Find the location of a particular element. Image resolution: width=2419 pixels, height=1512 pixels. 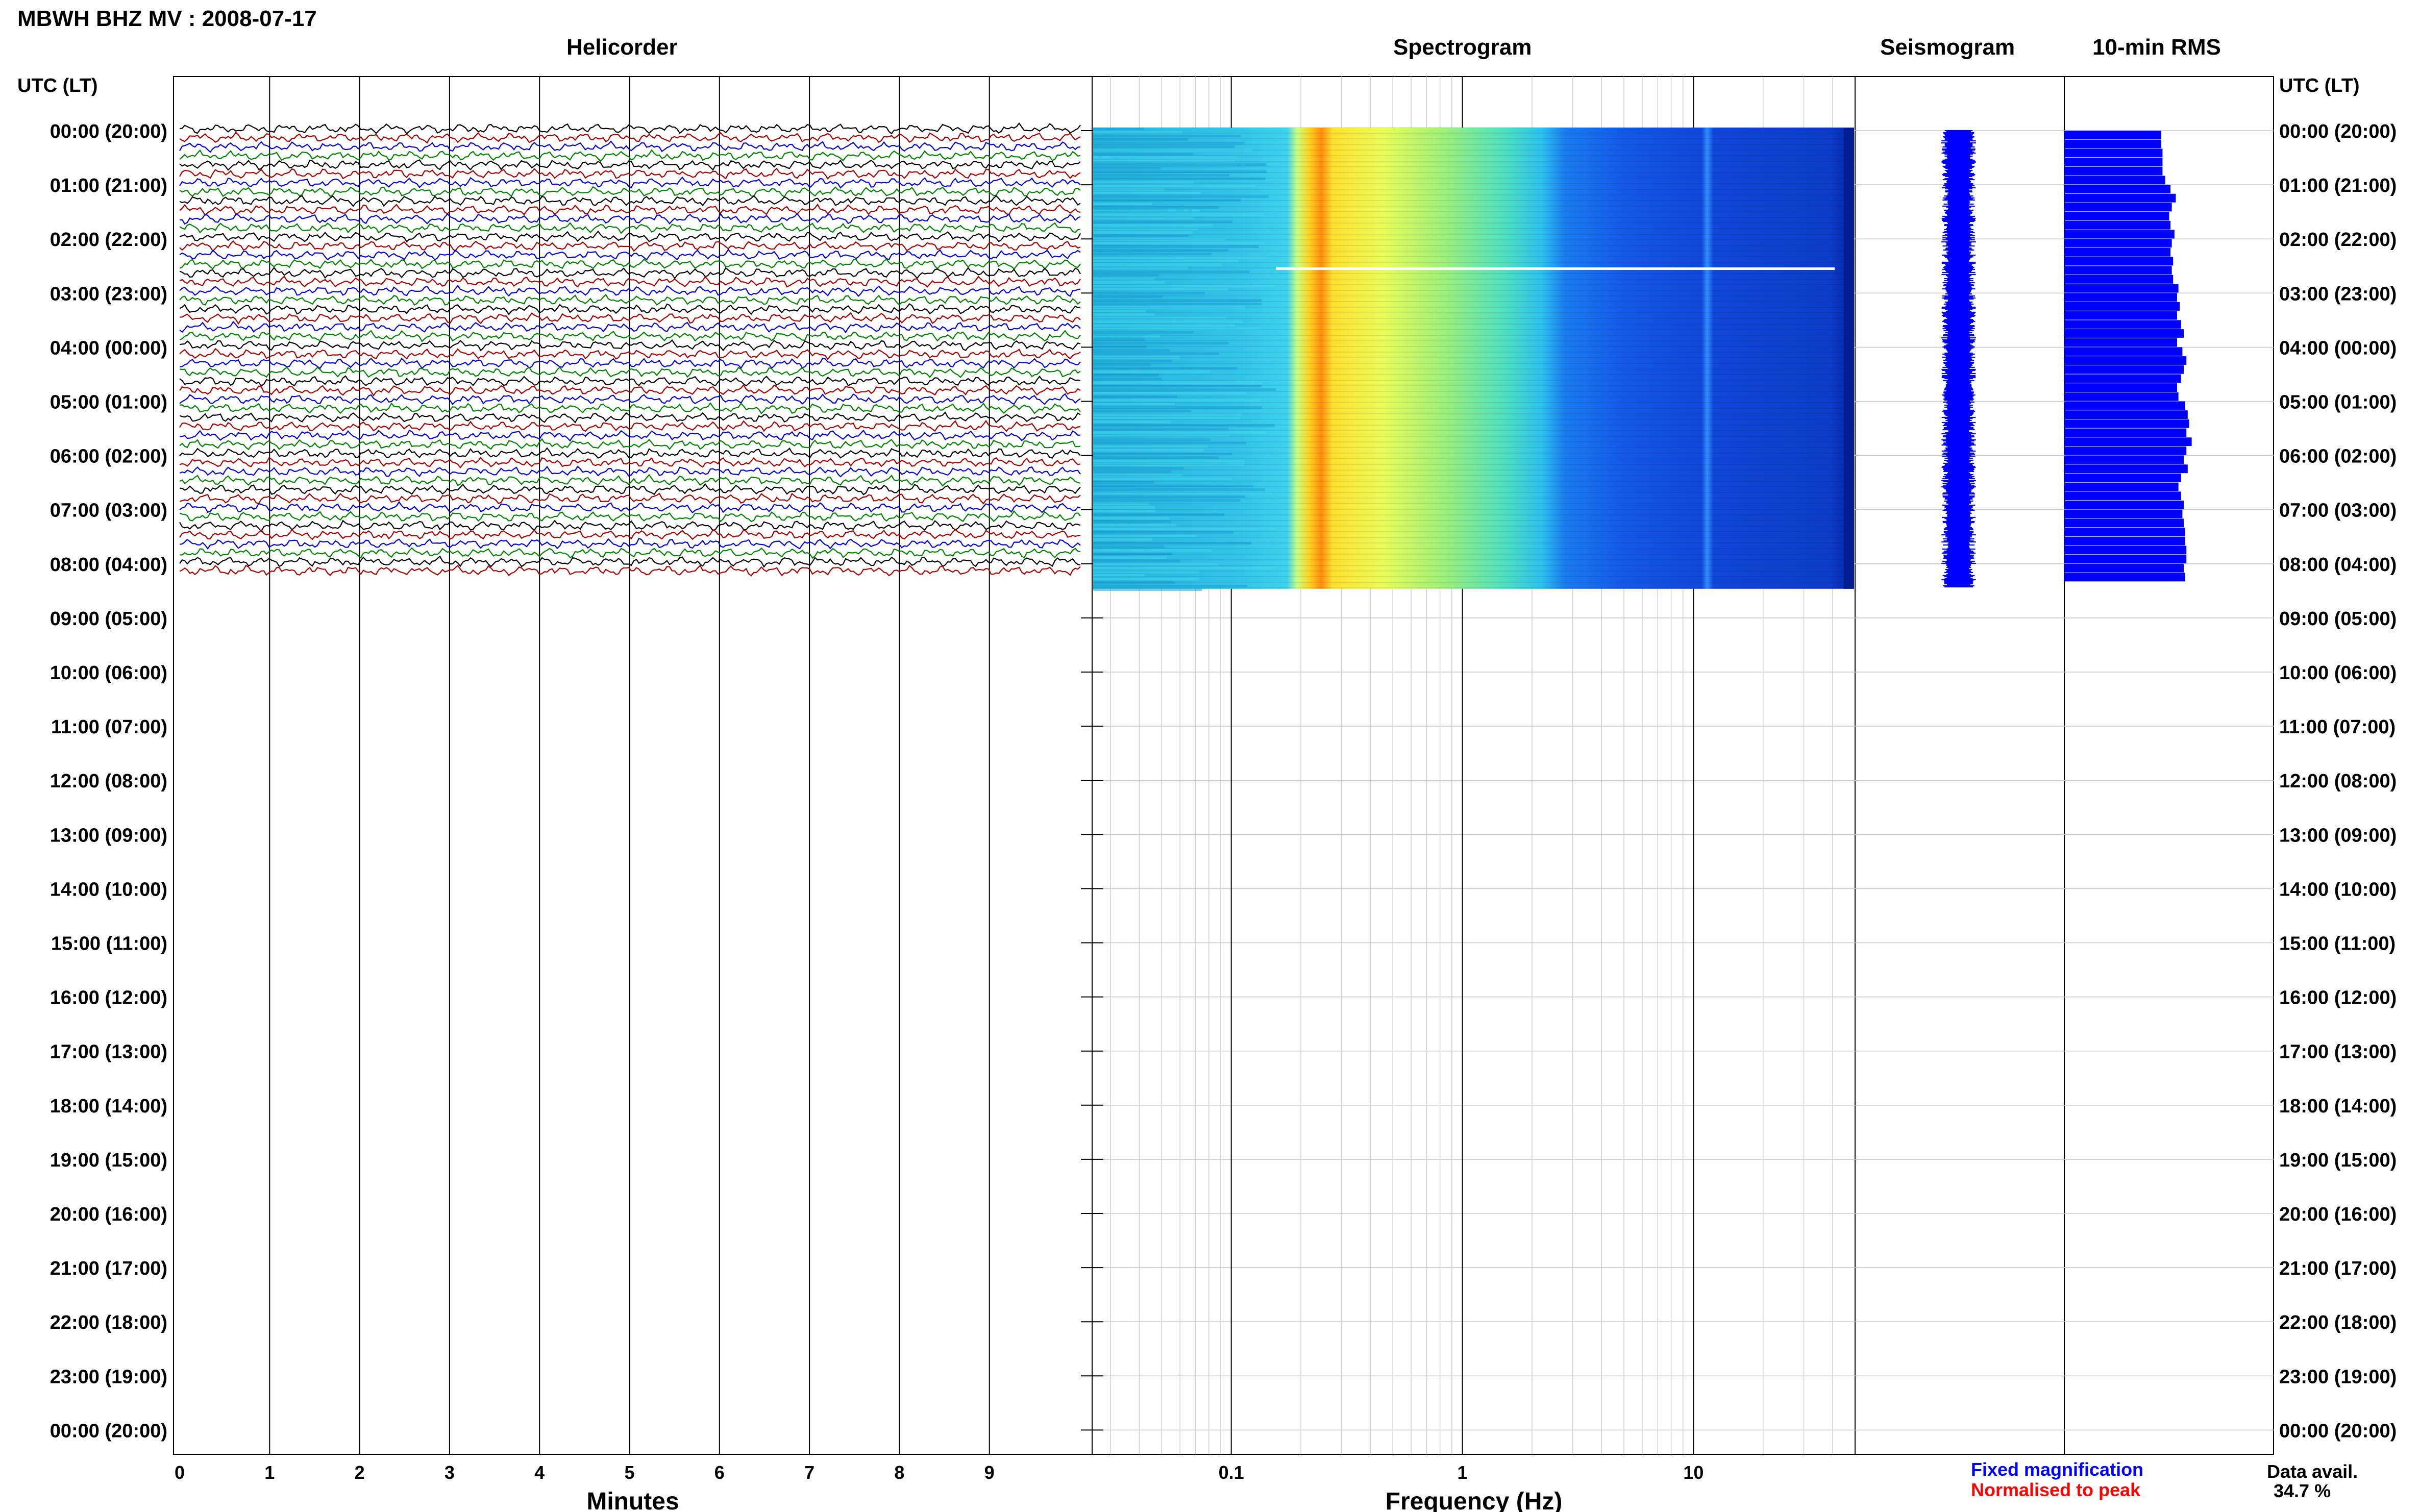

time-tick-right: 04:00 (00:00) is located at coordinates (2338, 348).